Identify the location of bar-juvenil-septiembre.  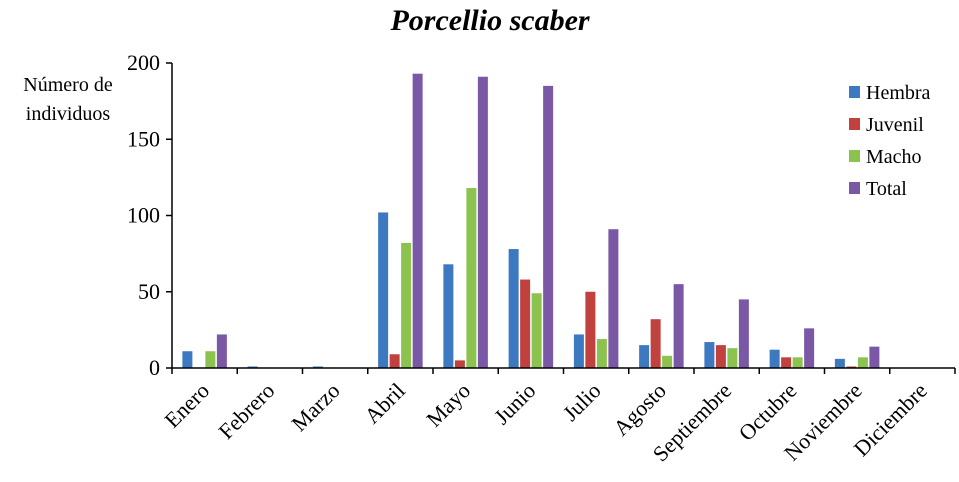
(720, 357).